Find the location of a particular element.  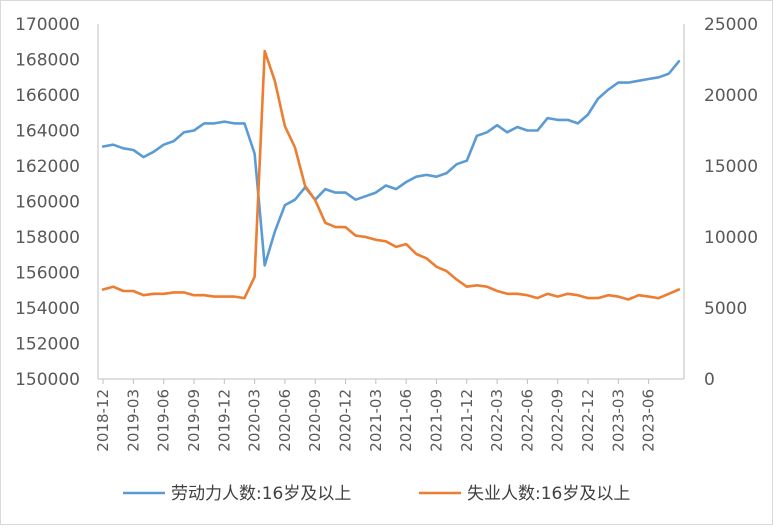

legend: 劳动力人数:16岁及以上 失业人数:16岁及以上 is located at coordinates (376, 494).